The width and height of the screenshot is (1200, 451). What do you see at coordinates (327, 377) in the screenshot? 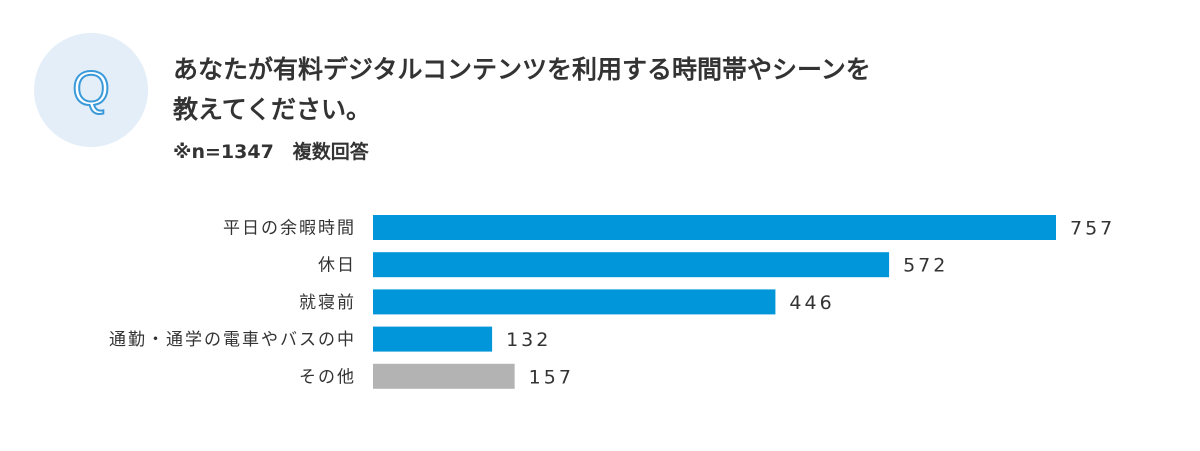
I see `category-label: その他` at bounding box center [327, 377].